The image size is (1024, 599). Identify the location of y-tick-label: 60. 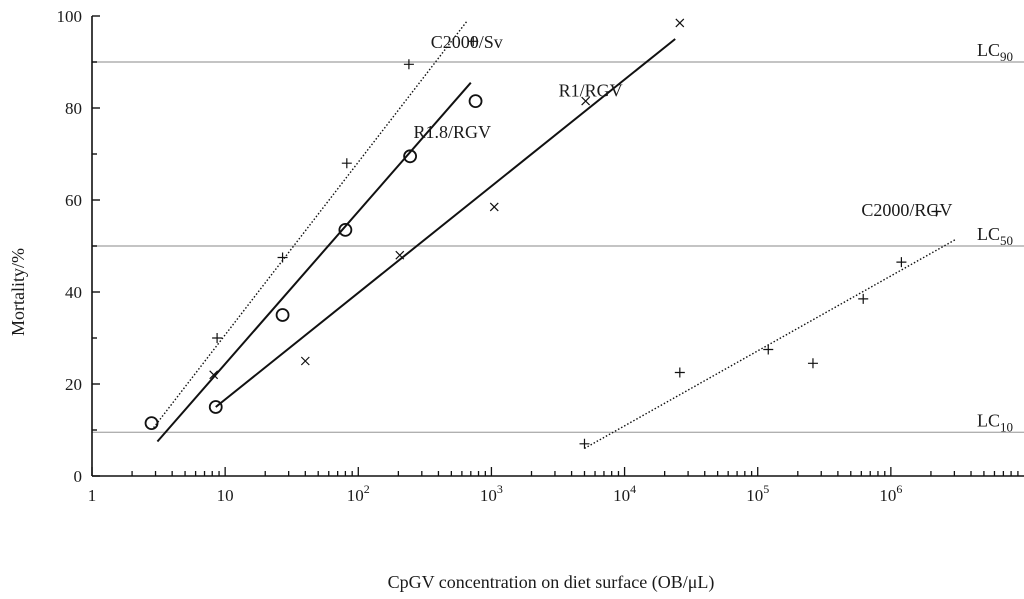
(73, 200).